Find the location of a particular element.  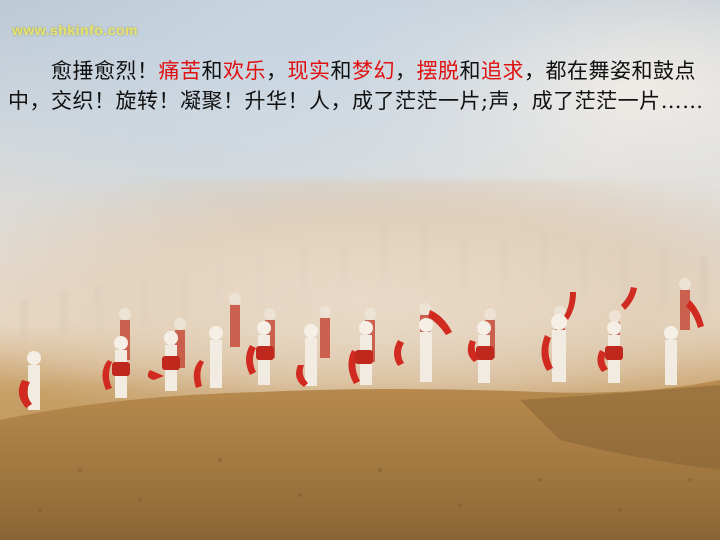

text-segment: 愈捶愈烈！ is located at coordinates (83, 71).